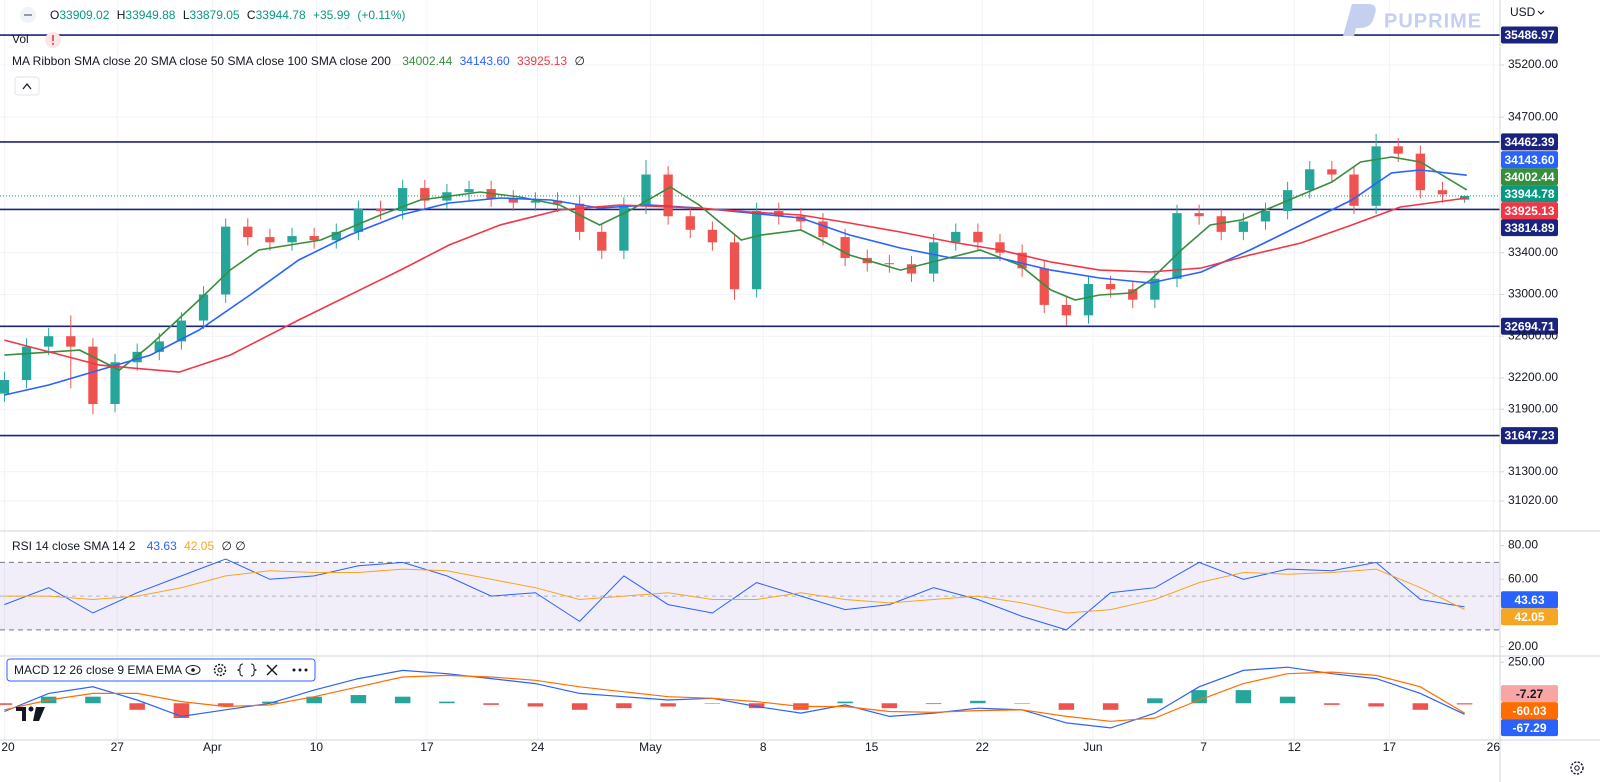 The height and width of the screenshot is (782, 1600). Describe the element at coordinates (1533, 294) in the screenshot. I see `y-tick-label: 33000.00` at that location.